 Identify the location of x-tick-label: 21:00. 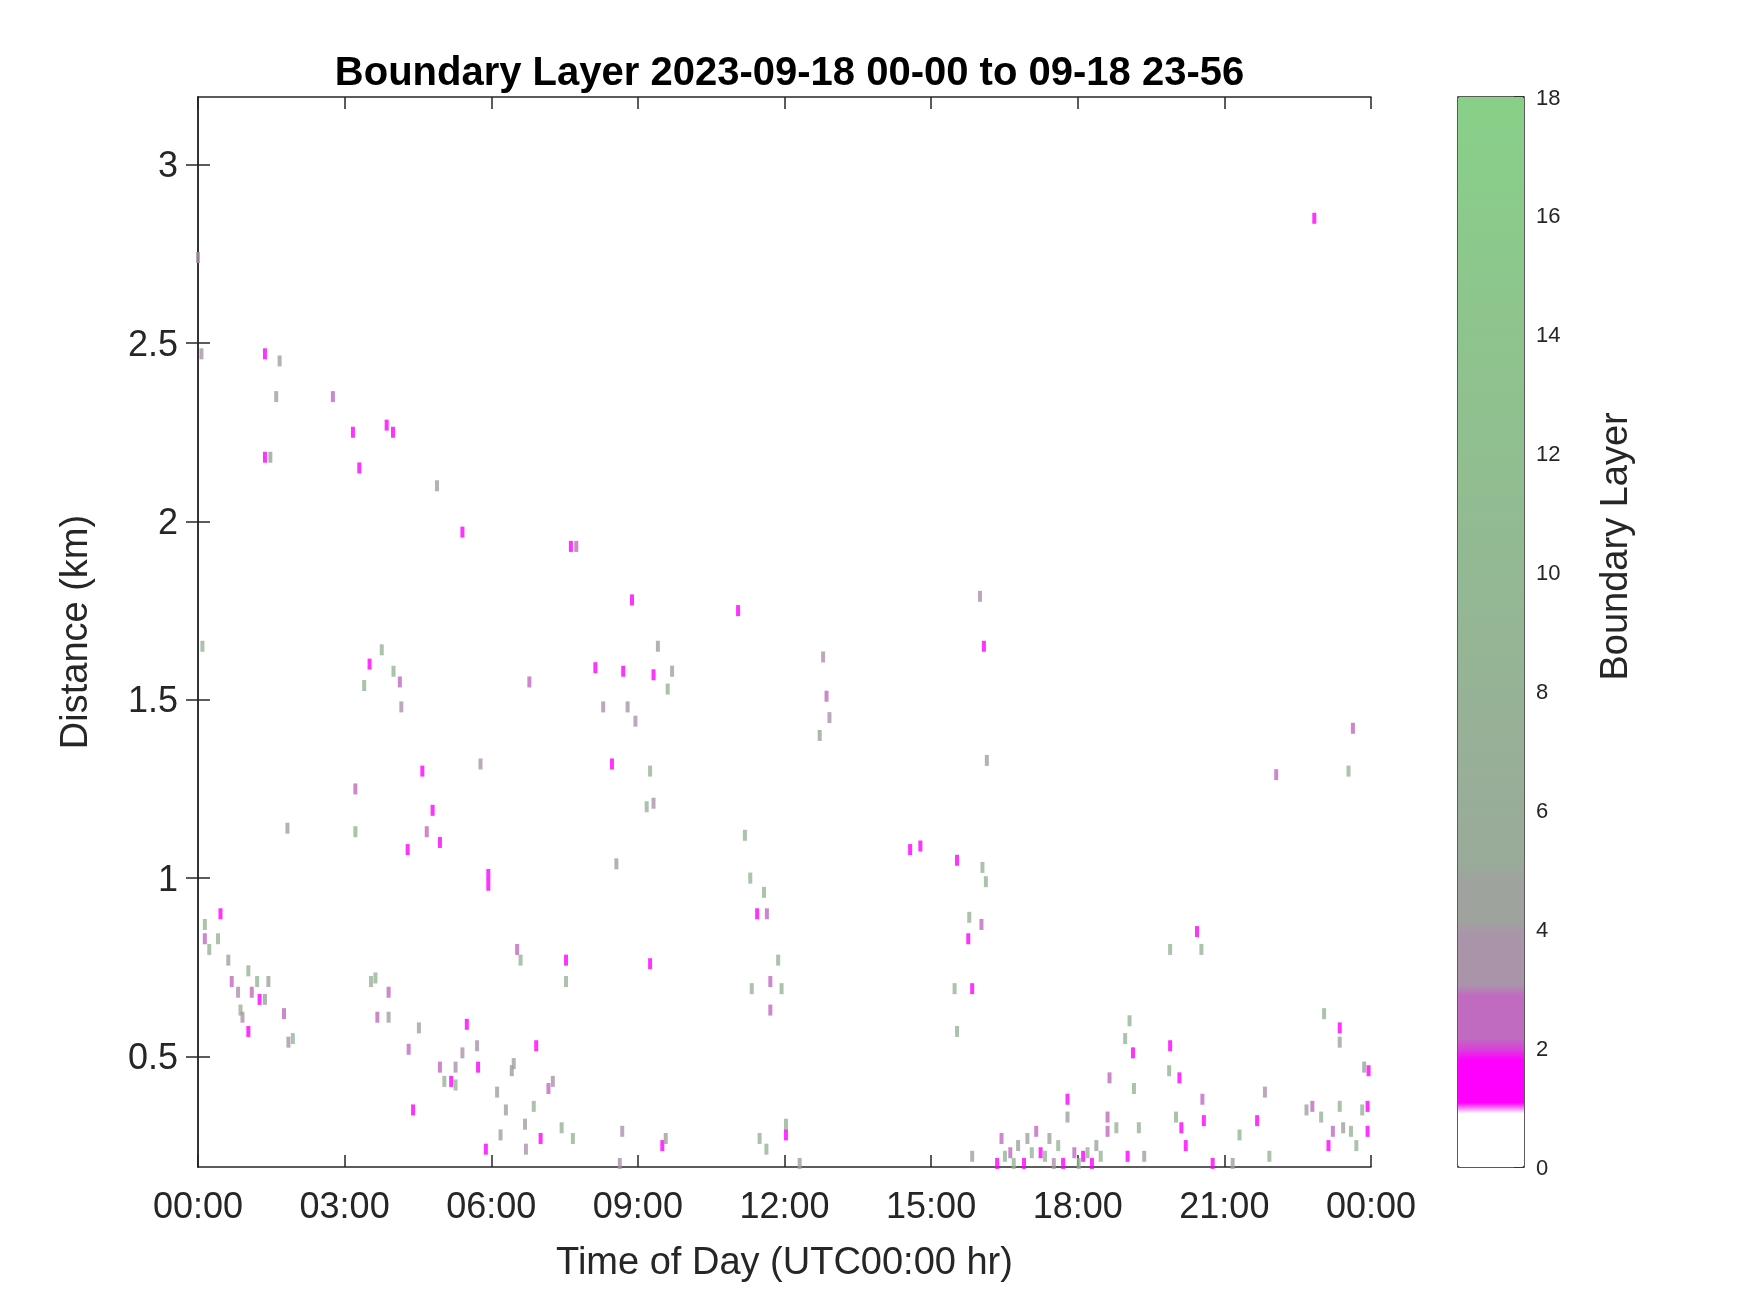
(1224, 1205).